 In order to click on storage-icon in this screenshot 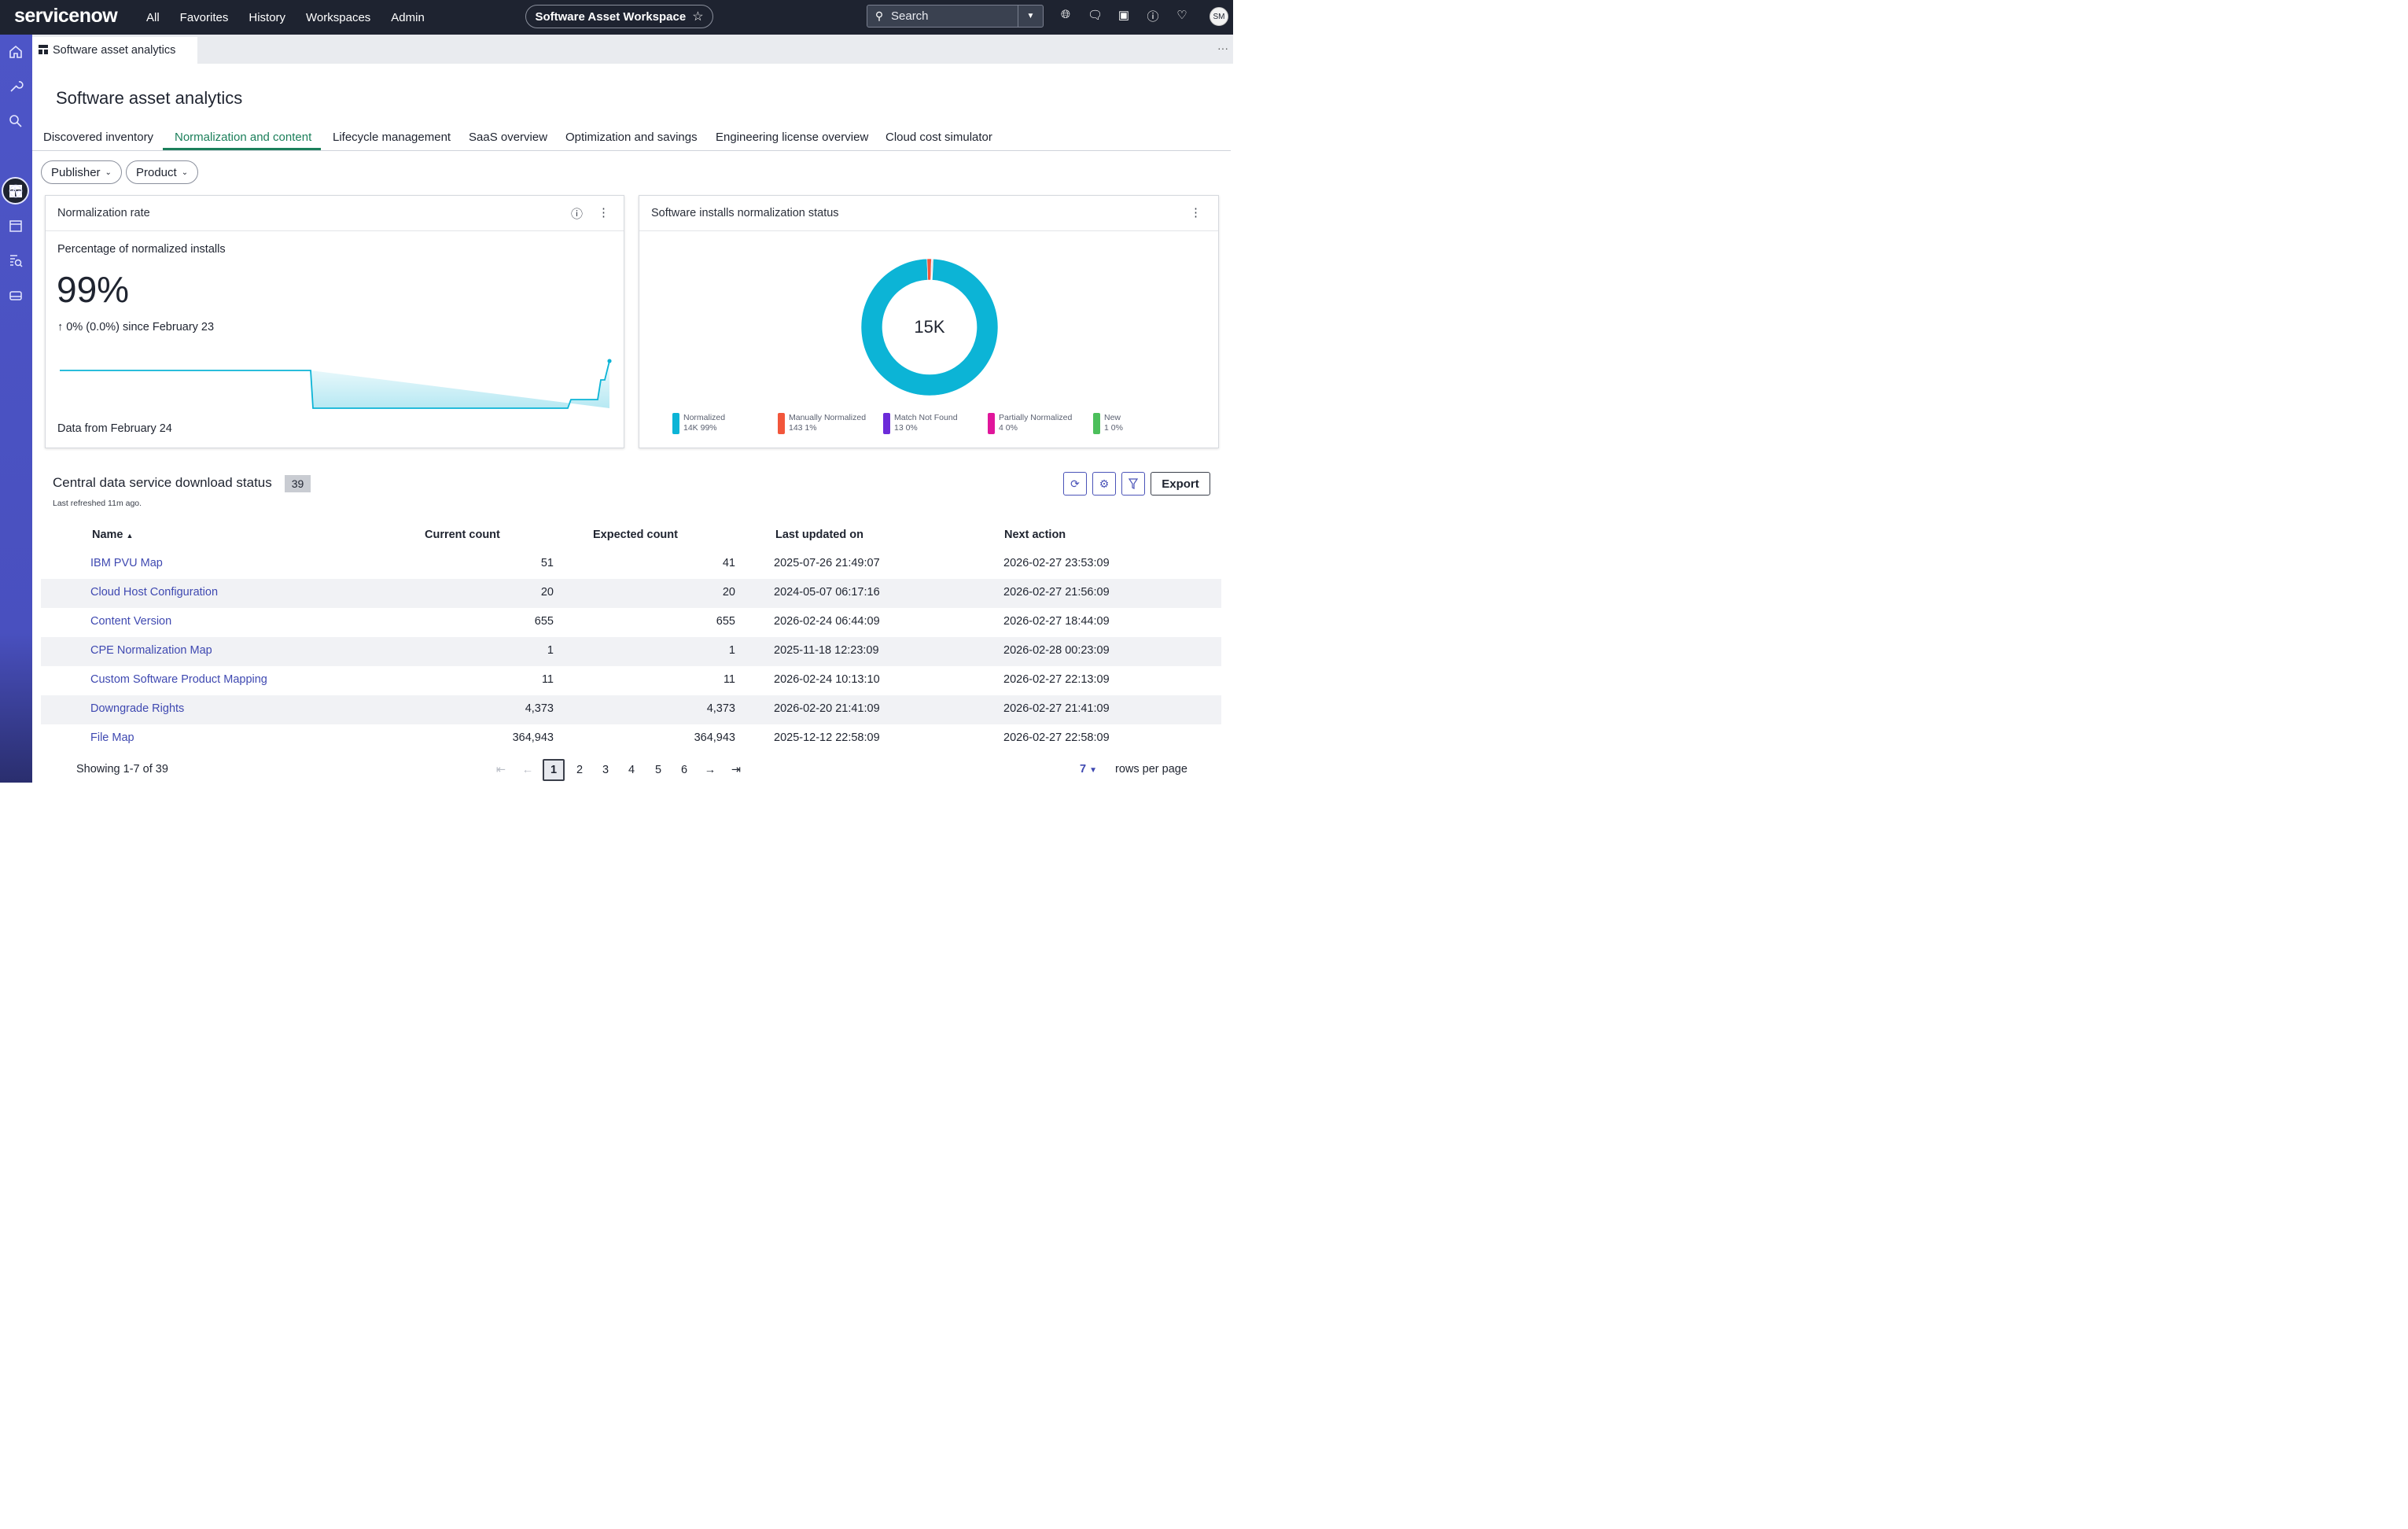, I will do `click(16, 296)`.